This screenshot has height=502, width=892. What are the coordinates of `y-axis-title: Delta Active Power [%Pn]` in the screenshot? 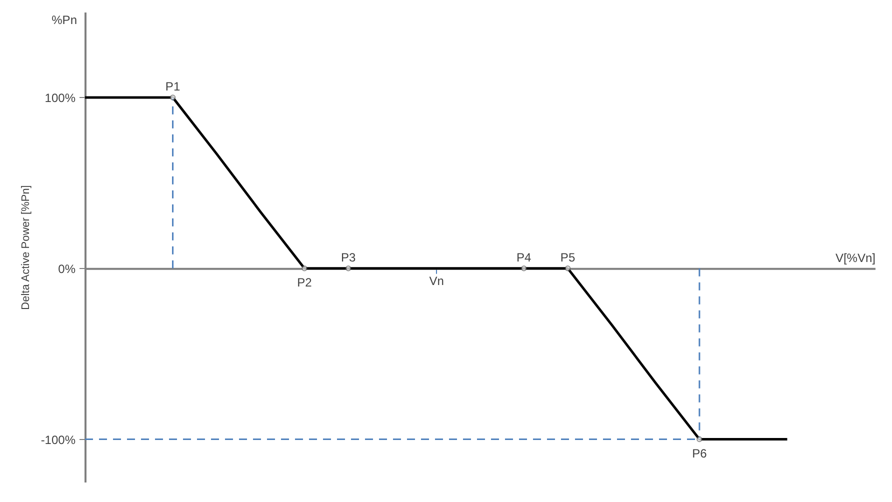 It's located at (26, 247).